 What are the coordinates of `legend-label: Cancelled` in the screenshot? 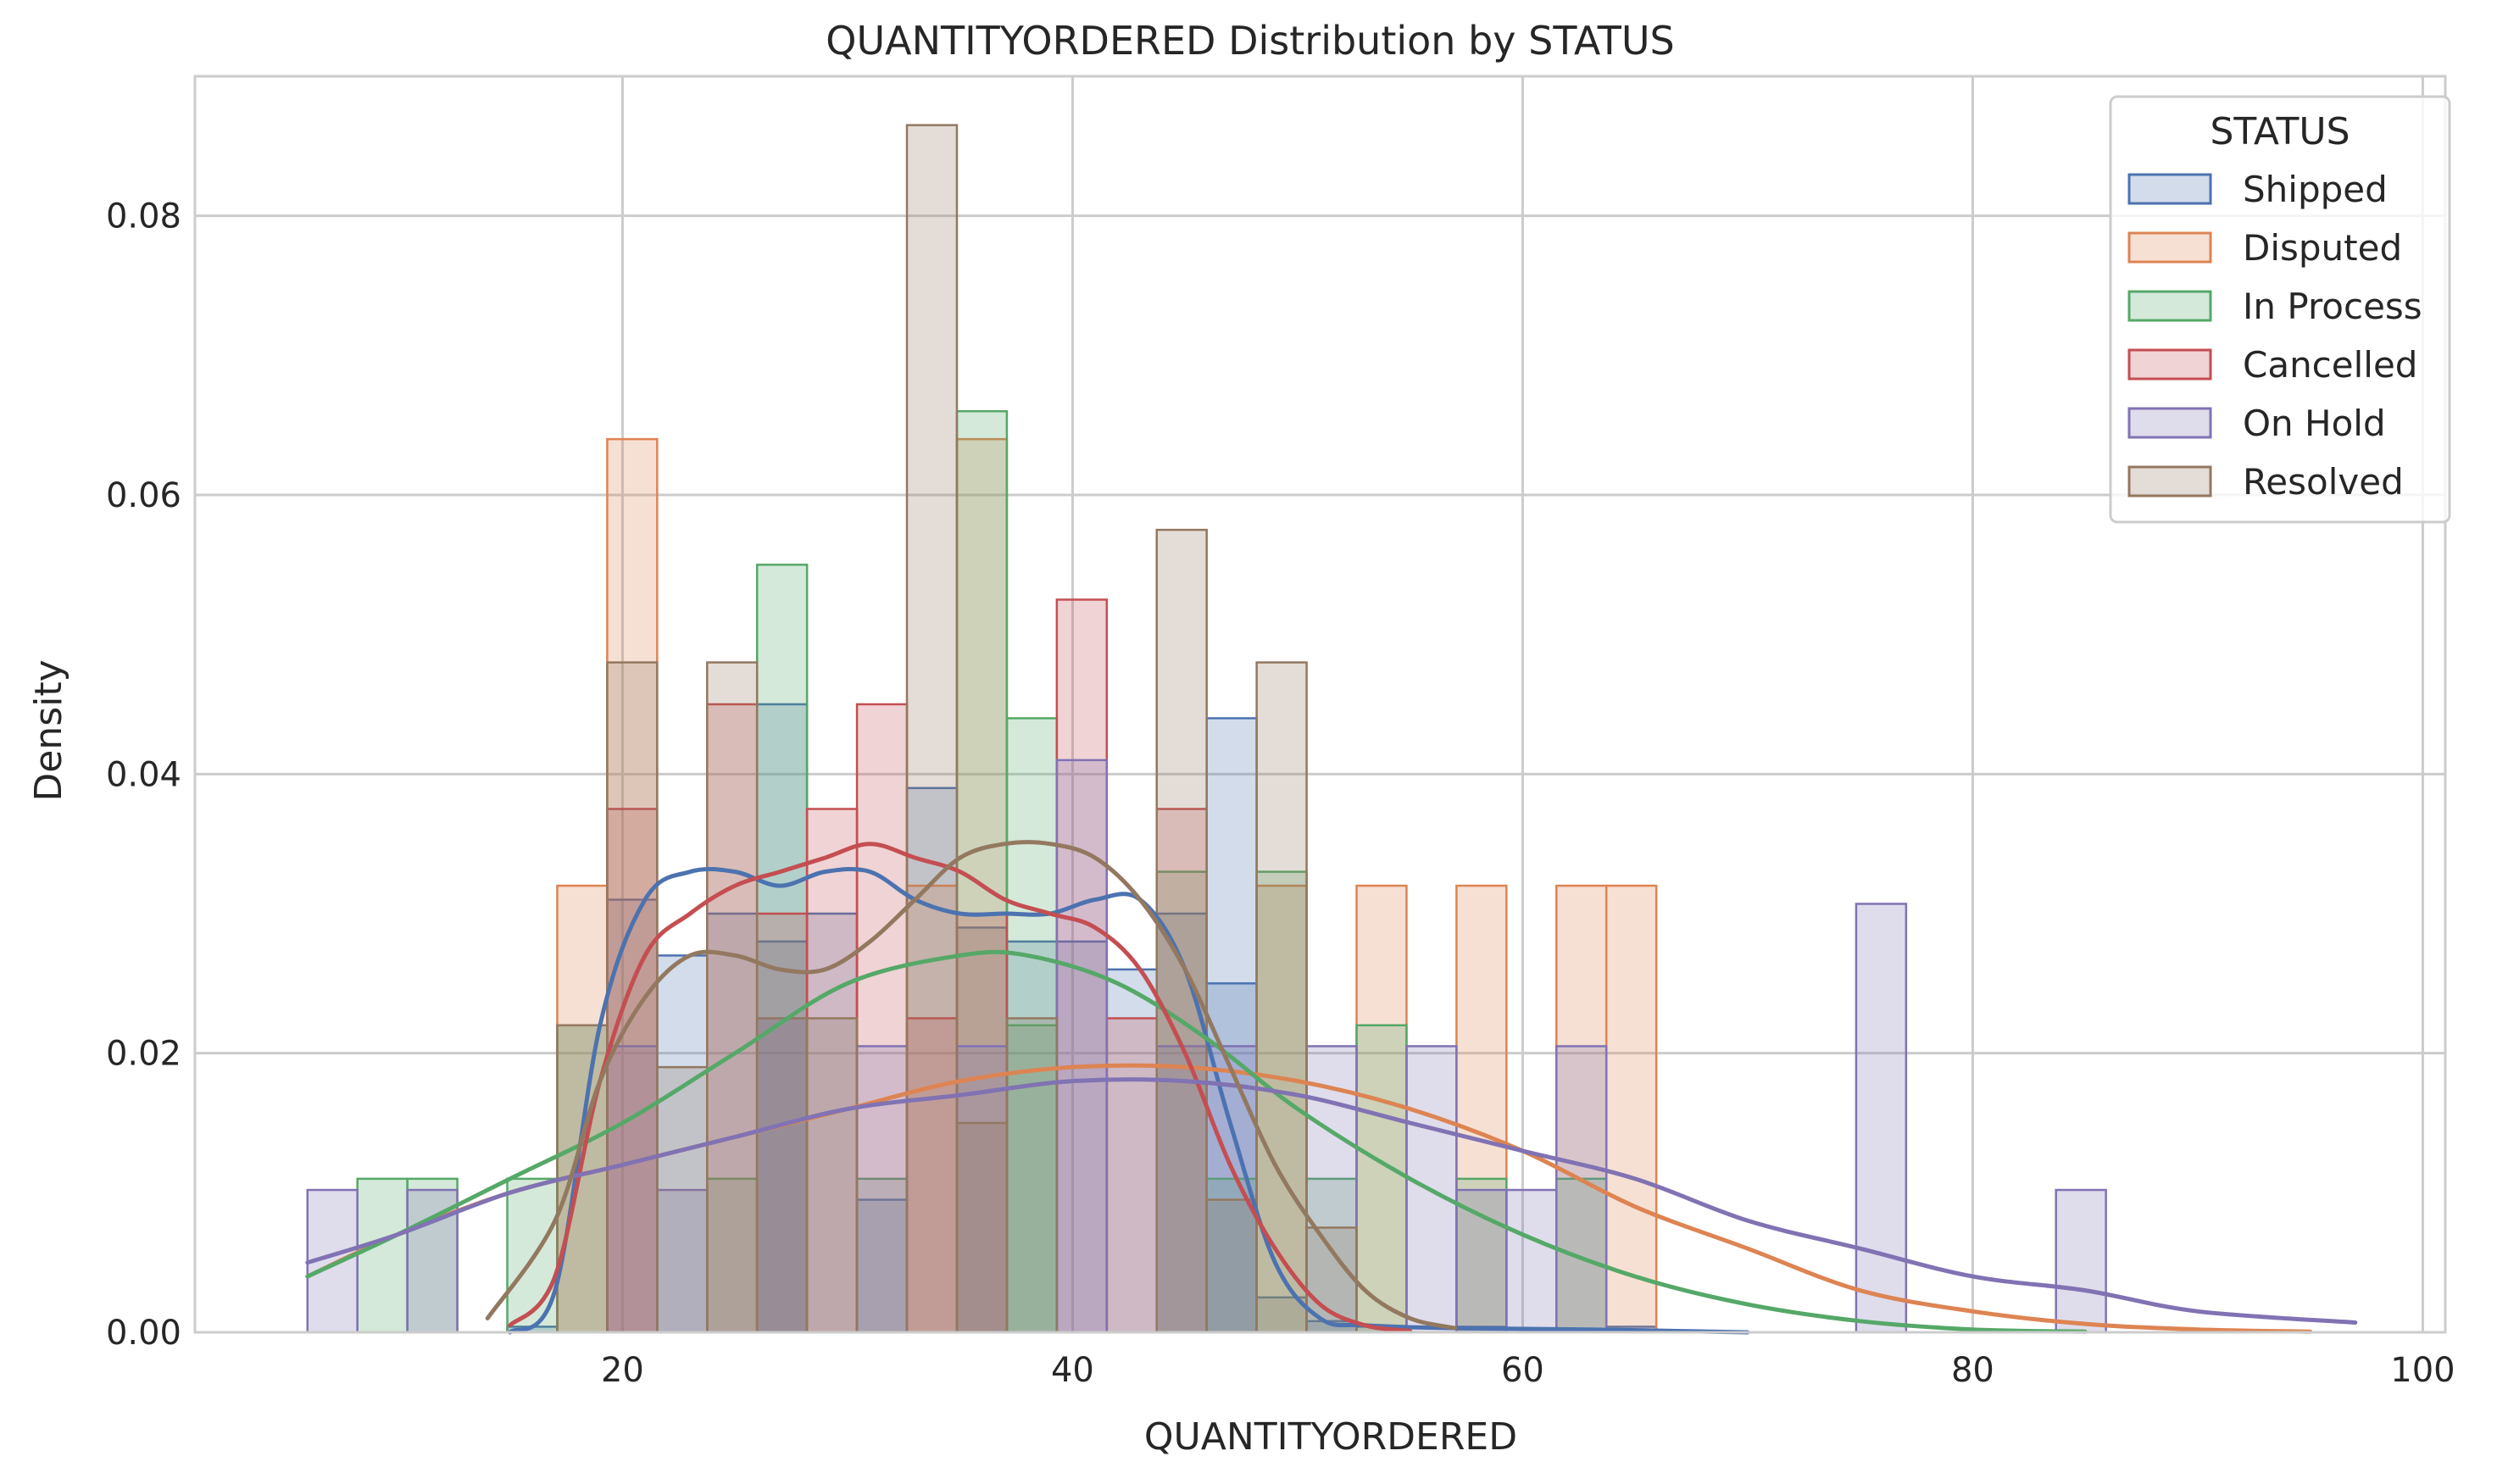 It's located at (2330, 365).